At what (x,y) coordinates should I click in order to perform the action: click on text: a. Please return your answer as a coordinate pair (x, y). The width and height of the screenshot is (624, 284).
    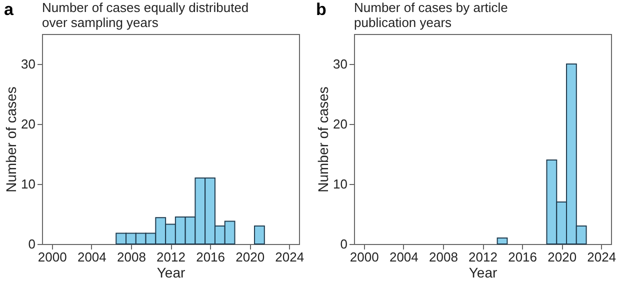
    Looking at the image, I should click on (9, 10).